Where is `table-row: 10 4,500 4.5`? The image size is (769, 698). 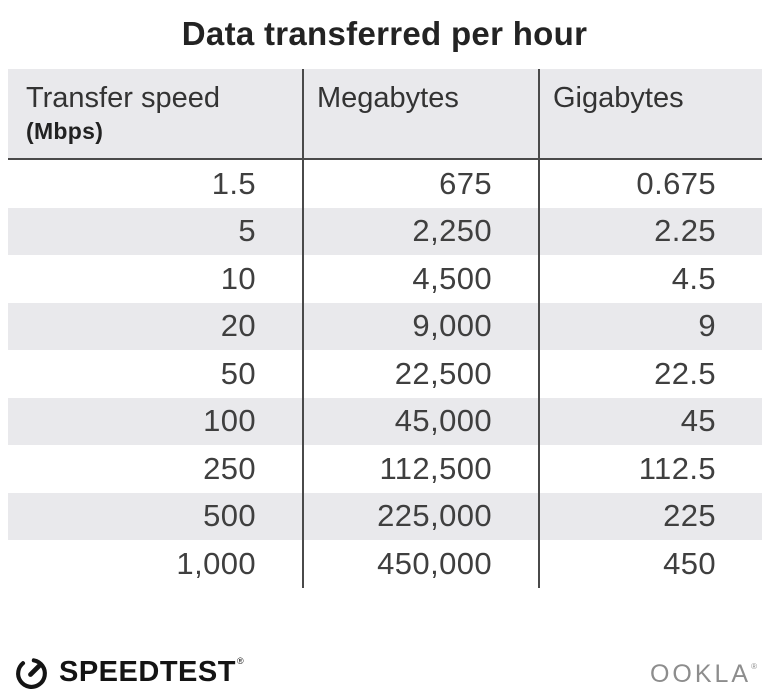
table-row: 10 4,500 4.5 is located at coordinates (385, 279).